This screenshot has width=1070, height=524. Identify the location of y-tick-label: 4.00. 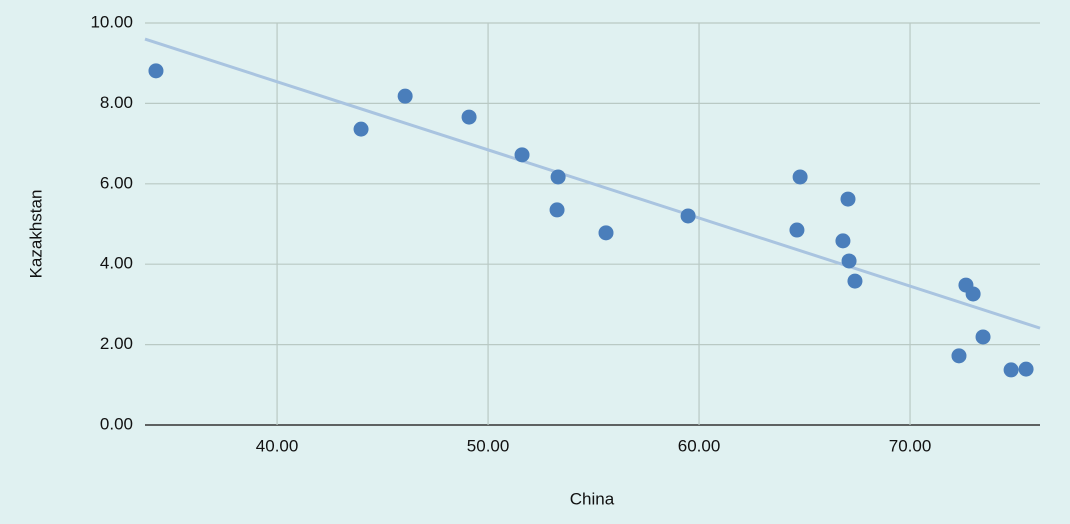
(116, 263).